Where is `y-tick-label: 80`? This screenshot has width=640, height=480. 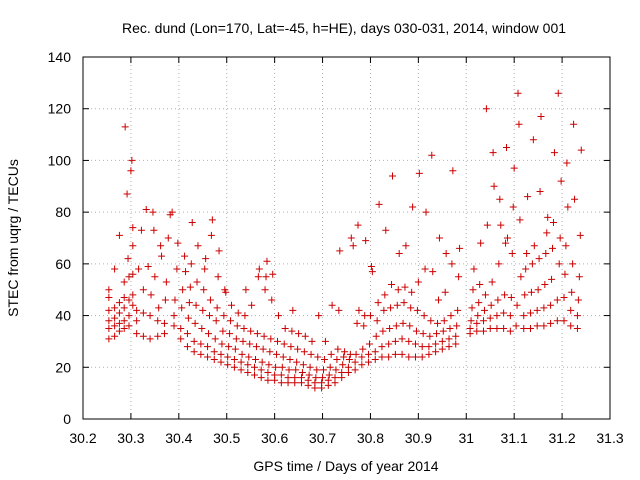
y-tick-label: 80 is located at coordinates (63, 212).